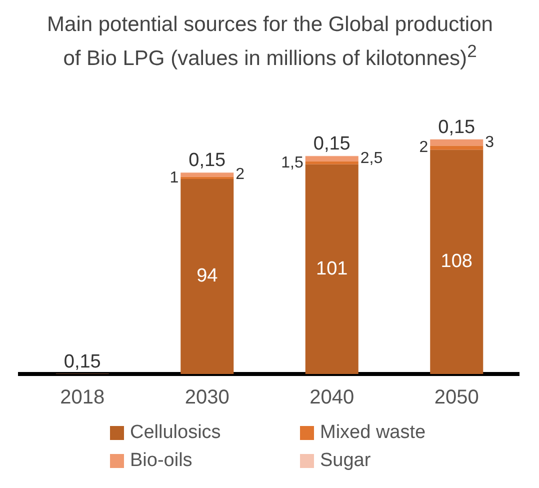  Describe the element at coordinates (175, 433) in the screenshot. I see `legend-label: Cellulosics` at that location.